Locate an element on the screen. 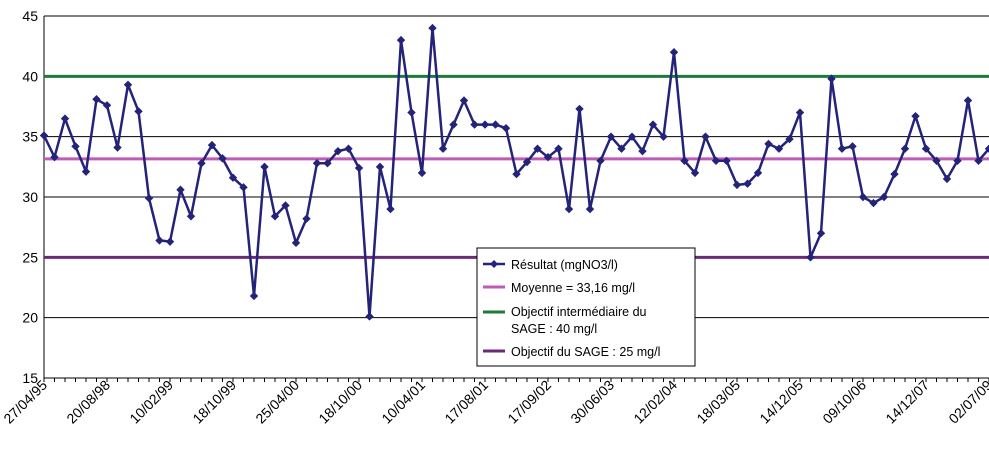 This screenshot has width=989, height=461. x-tick-label: 25/04/00 is located at coordinates (277, 402).